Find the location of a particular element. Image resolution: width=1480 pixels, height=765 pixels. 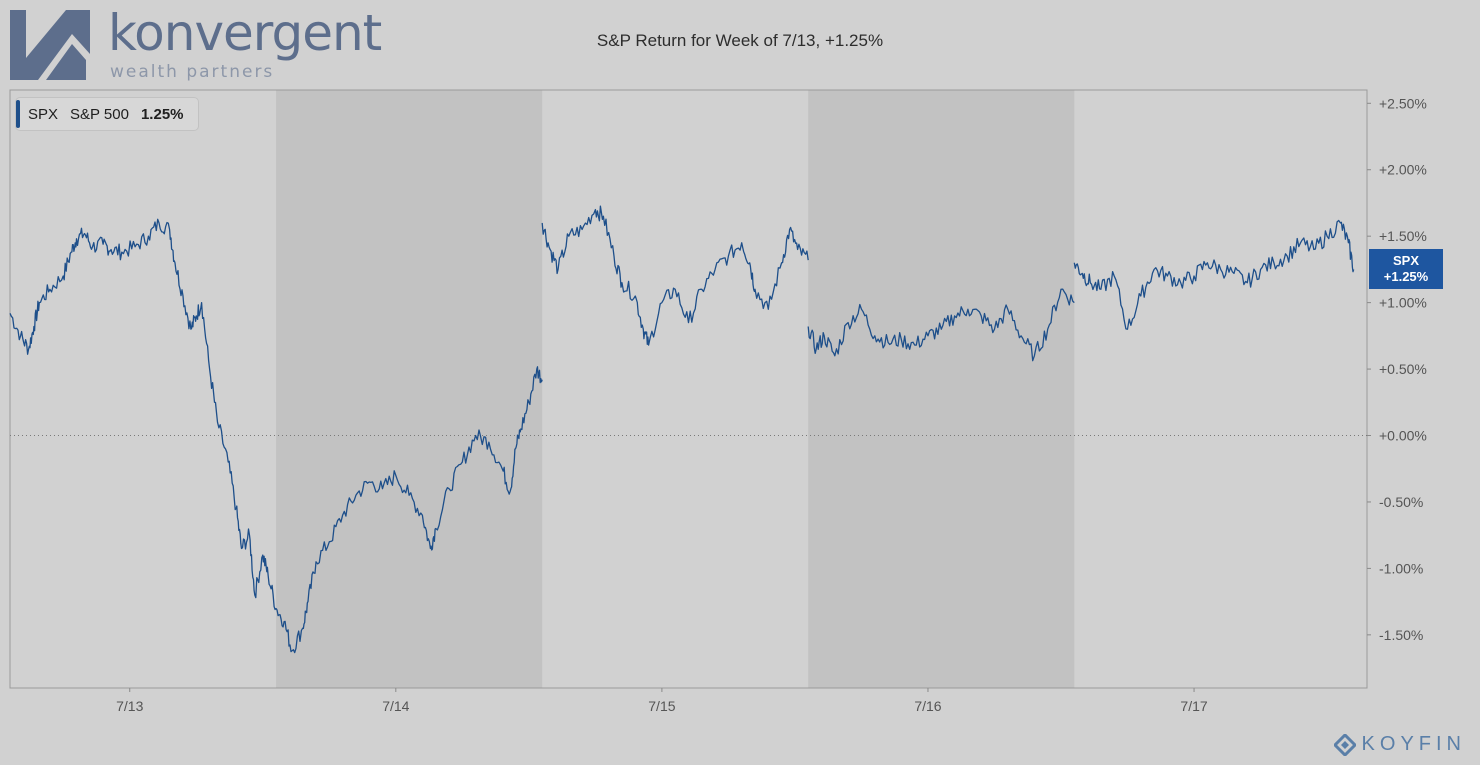

y-tick-label: -1.00% is located at coordinates (1401, 568).